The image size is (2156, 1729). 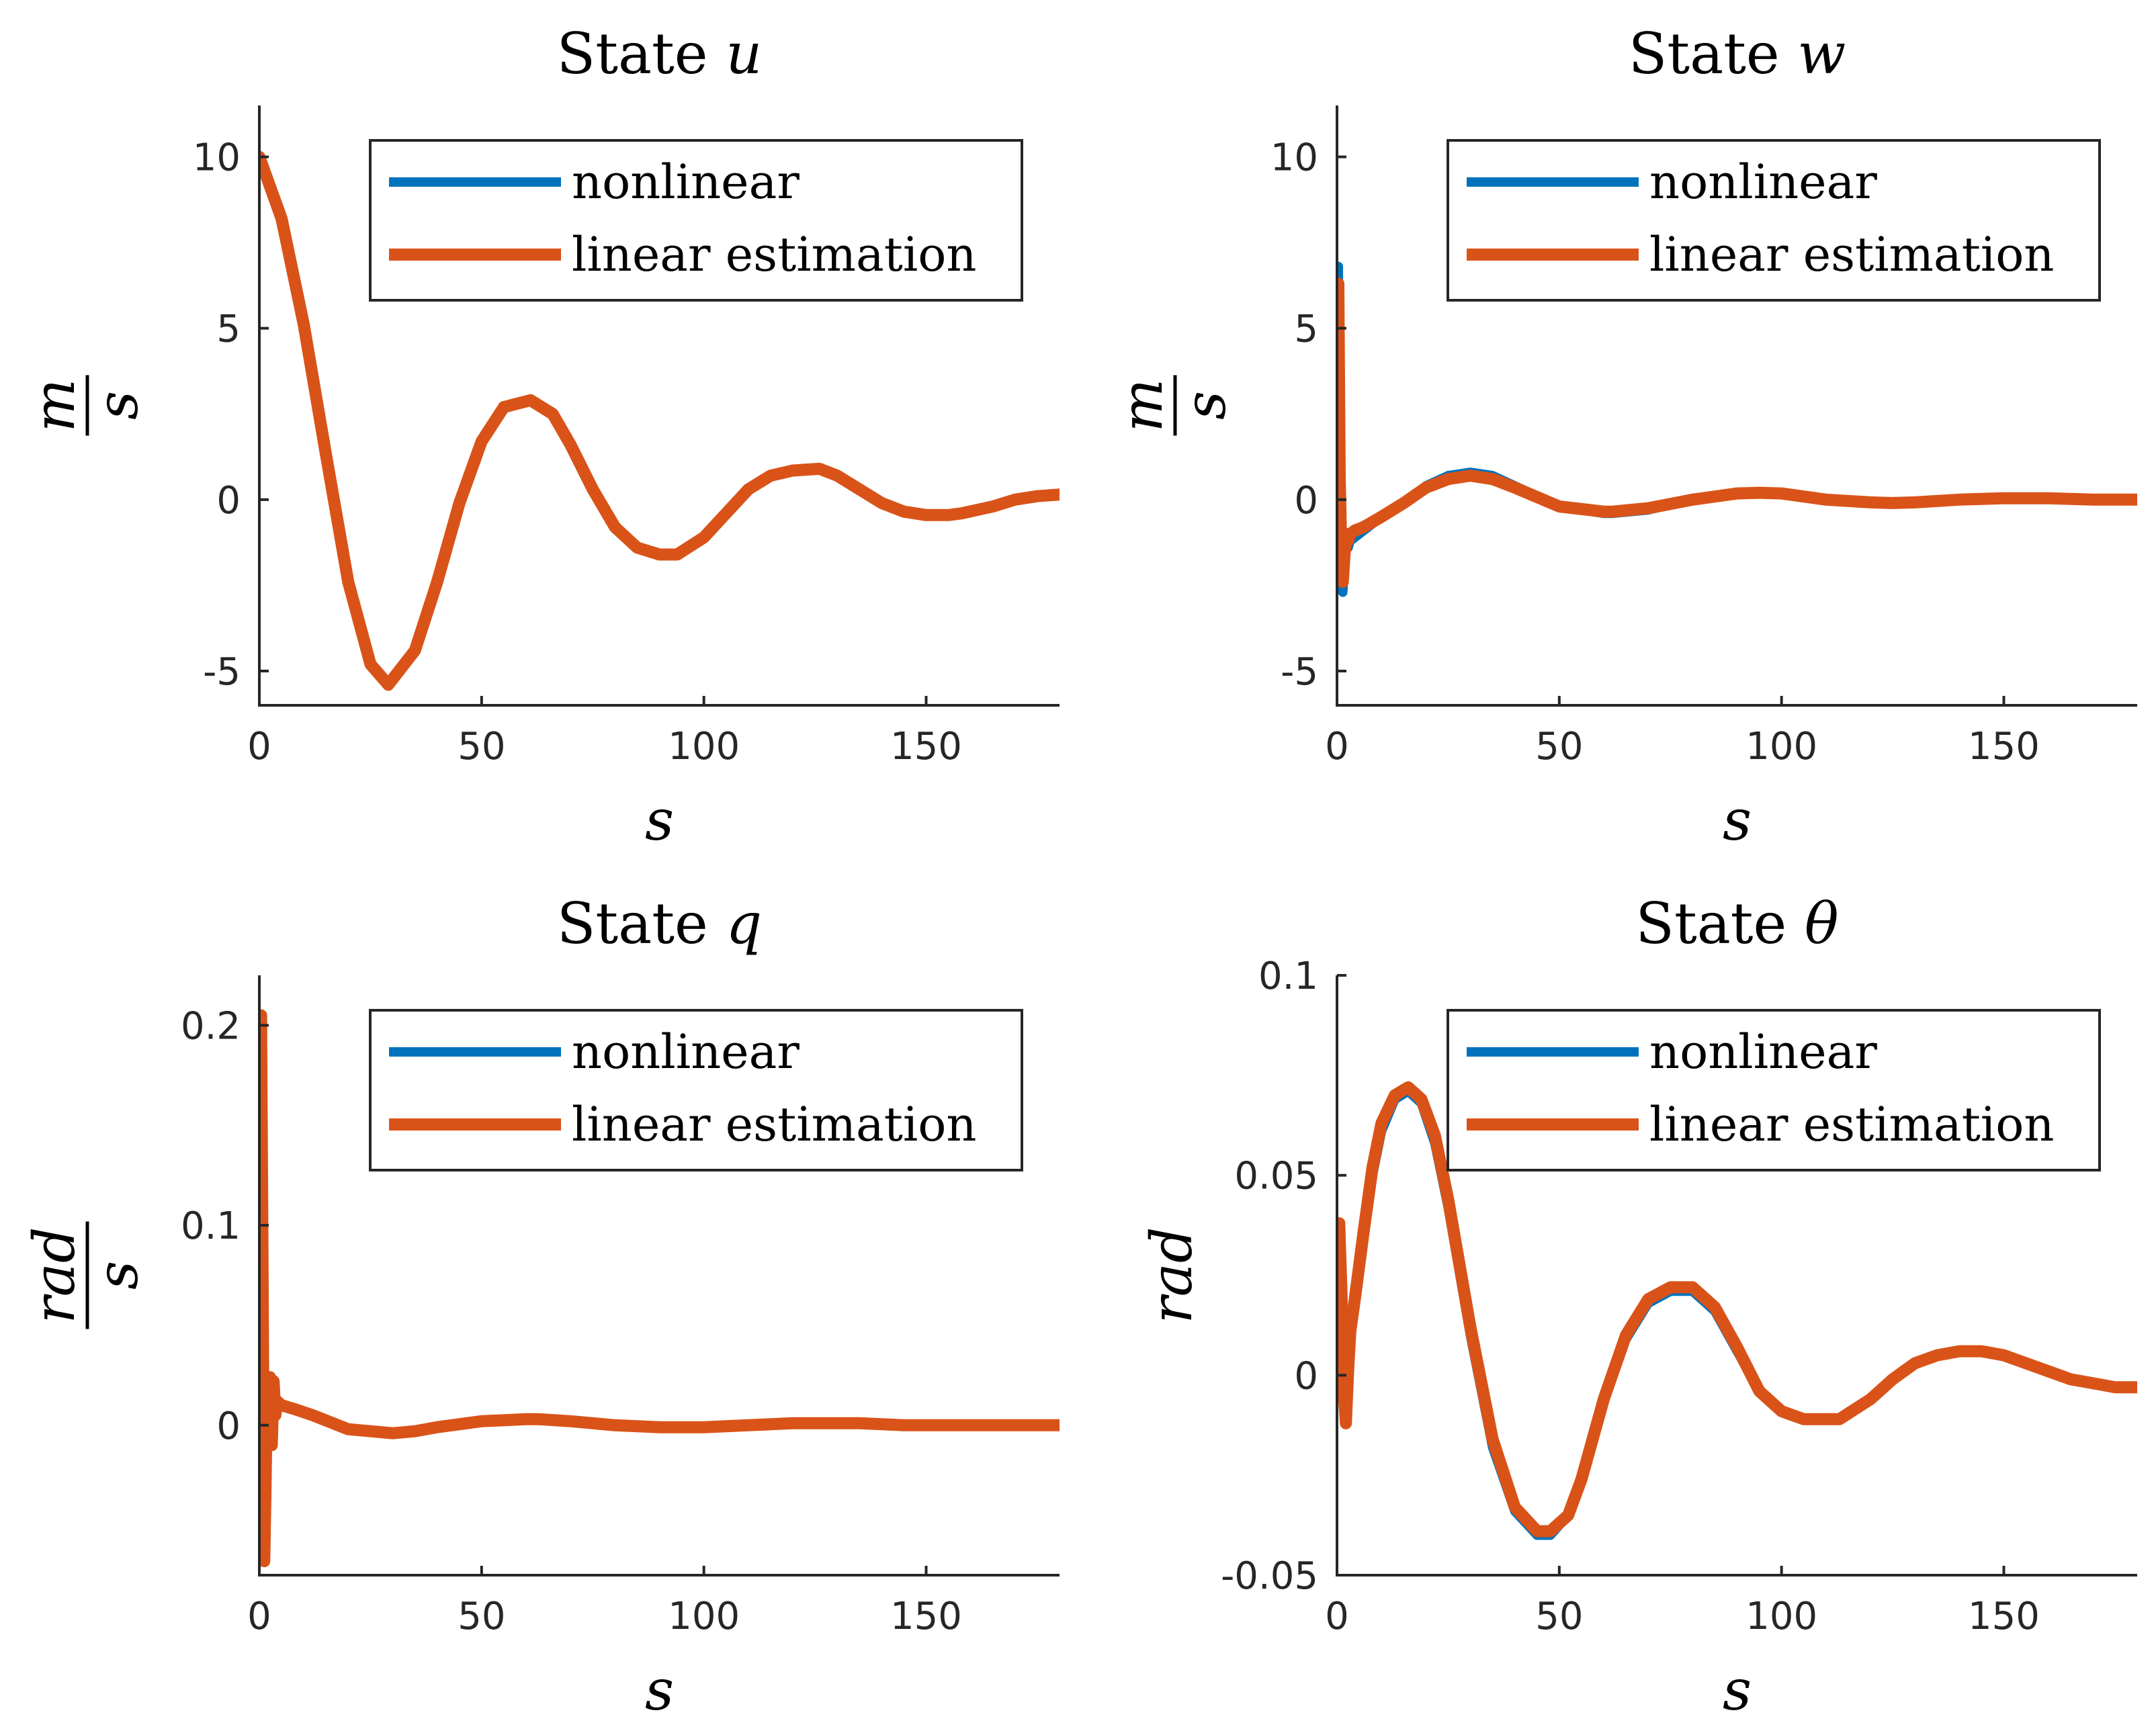 I want to click on chart-title: State θ, so click(x=1736, y=924).